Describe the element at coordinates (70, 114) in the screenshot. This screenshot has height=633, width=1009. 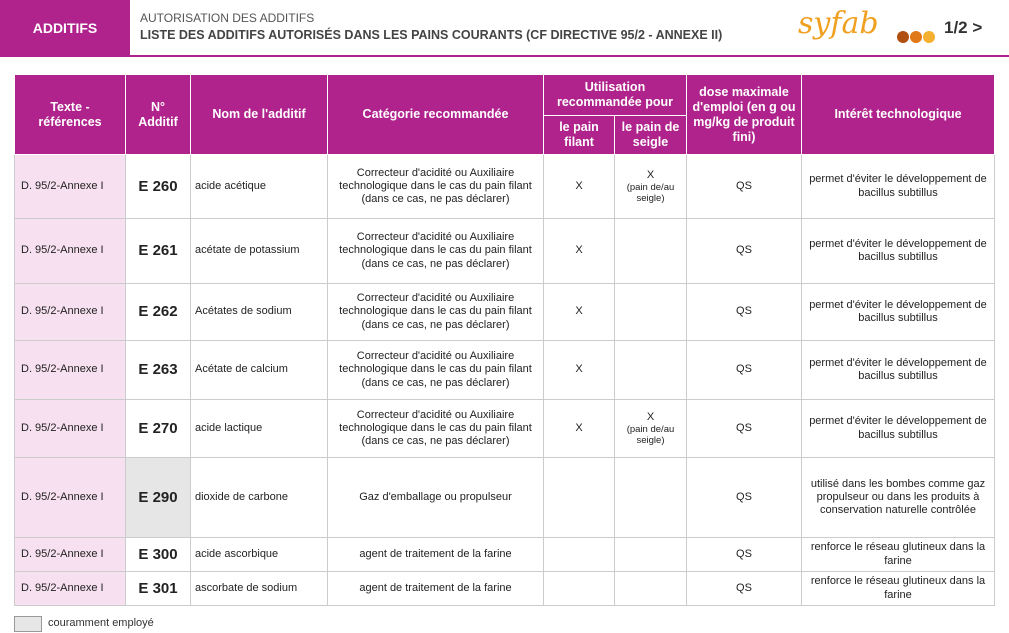
I see `col-header: Texte -références` at that location.